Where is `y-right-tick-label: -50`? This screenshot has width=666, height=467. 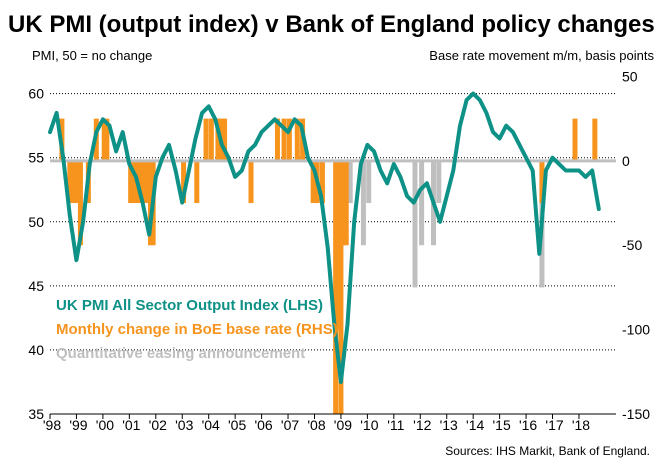 y-right-tick-label: -50 is located at coordinates (632, 245).